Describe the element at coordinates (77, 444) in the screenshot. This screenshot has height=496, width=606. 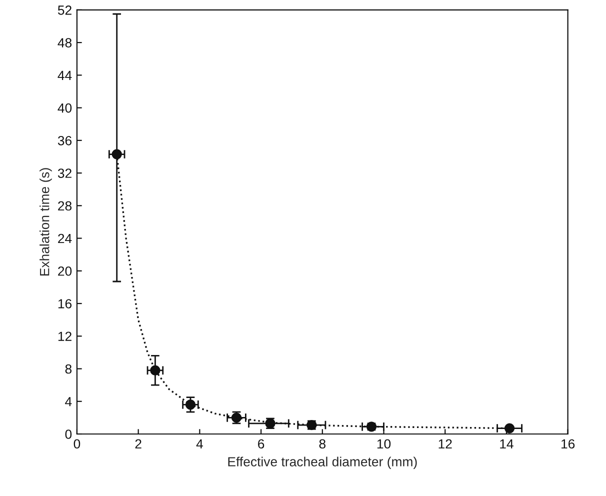
I see `x-tick-label: 0` at that location.